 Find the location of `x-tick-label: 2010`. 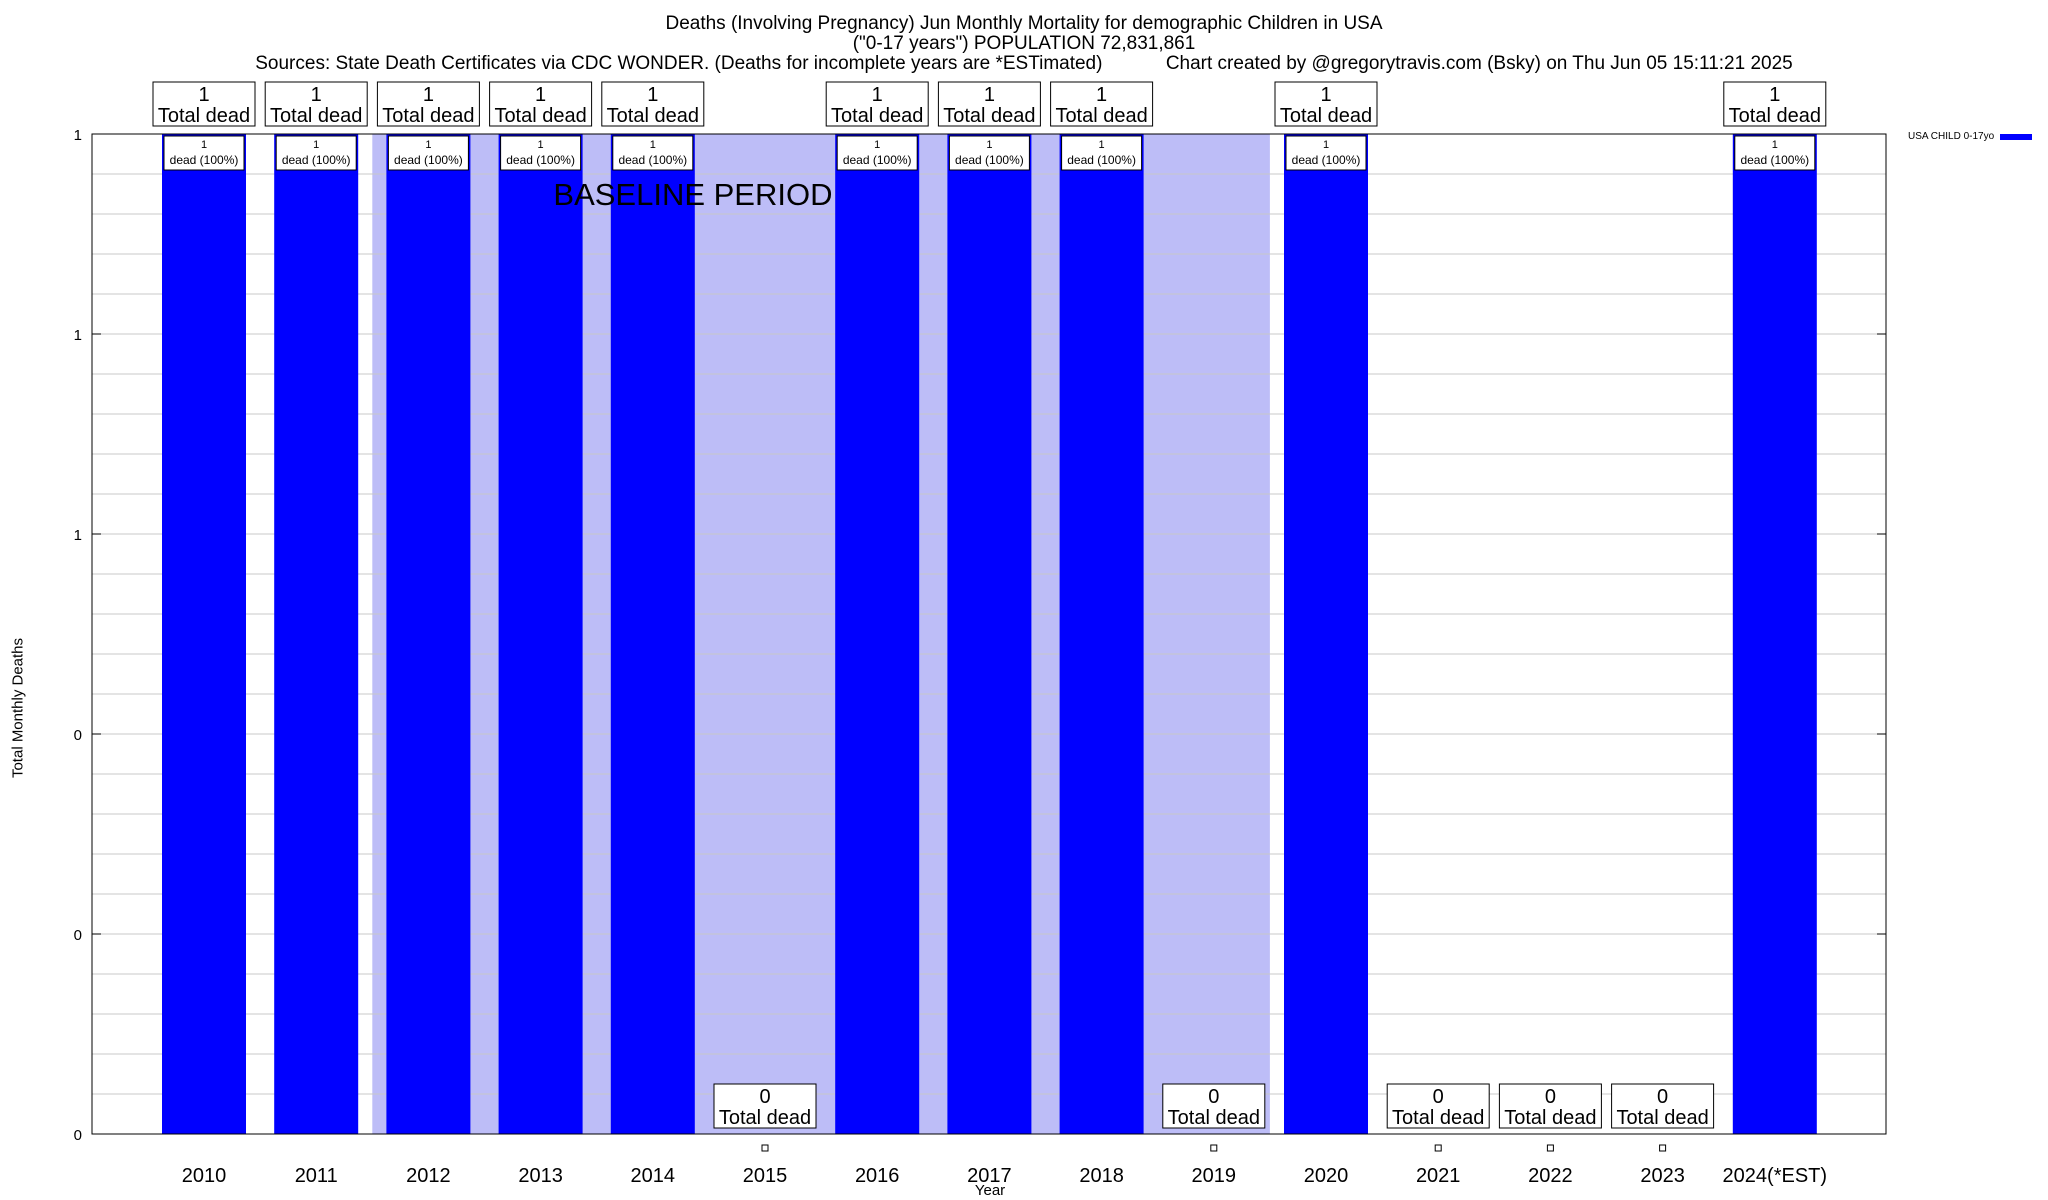

x-tick-label: 2010 is located at coordinates (204, 1176).